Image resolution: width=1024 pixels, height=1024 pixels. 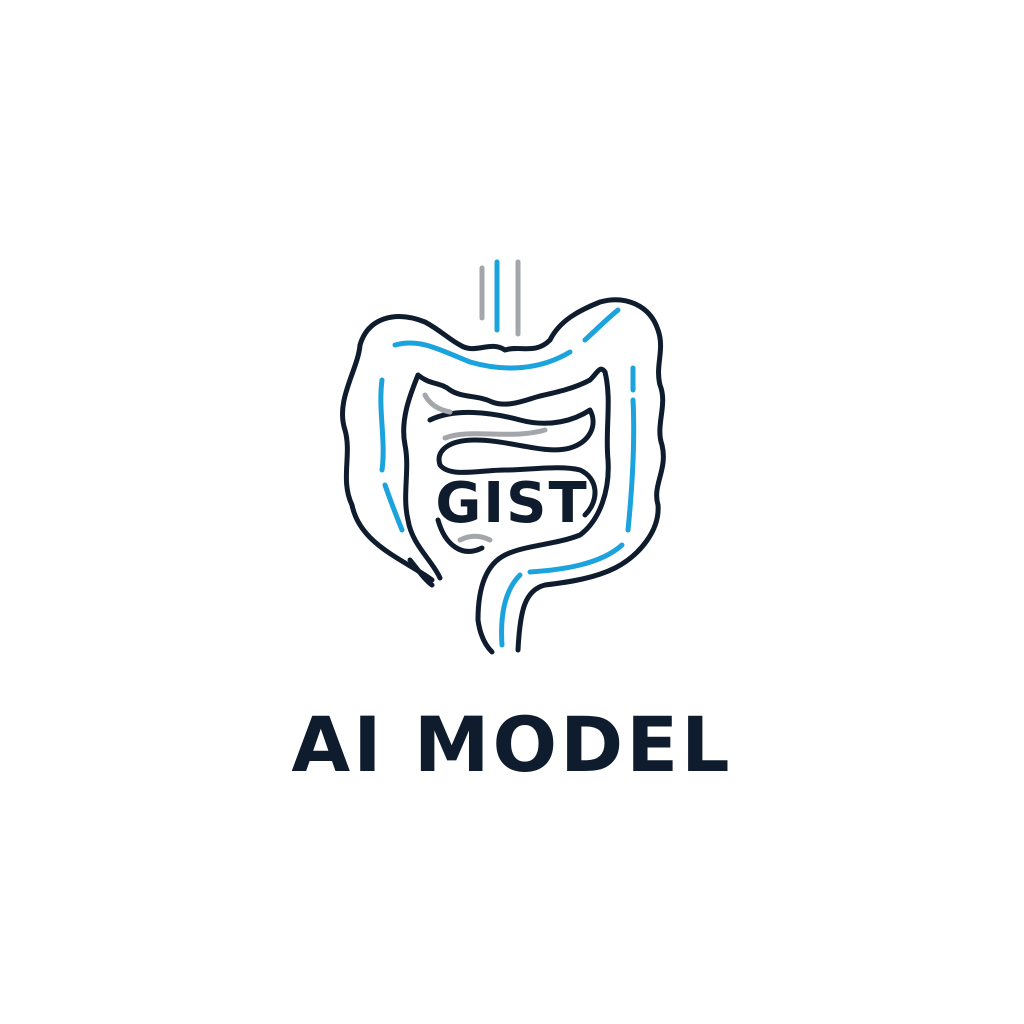 I want to click on colon-outer-outline, so click(x=503, y=475).